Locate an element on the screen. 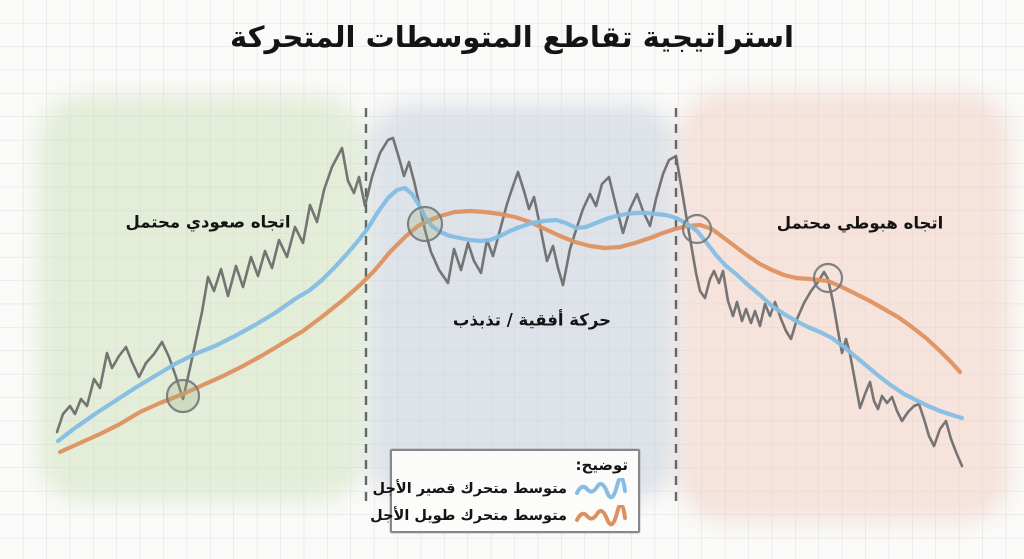 The width and height of the screenshot is (1024, 559). page-title: استراتيجية تقاطع المتوسطات المتحركة is located at coordinates (512, 37).